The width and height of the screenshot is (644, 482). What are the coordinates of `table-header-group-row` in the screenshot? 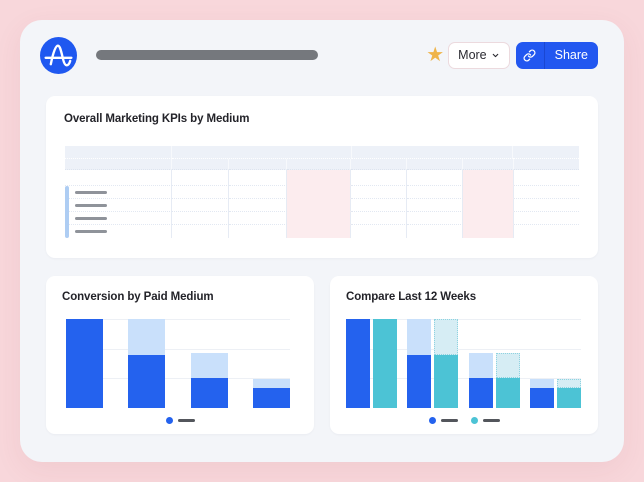 It's located at (322, 152).